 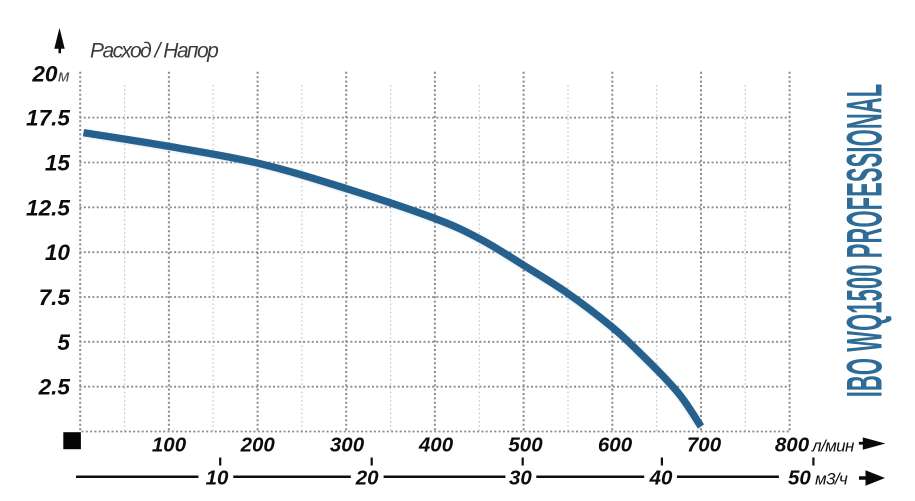 I want to click on svg-text: 2.5, so click(x=54, y=387).